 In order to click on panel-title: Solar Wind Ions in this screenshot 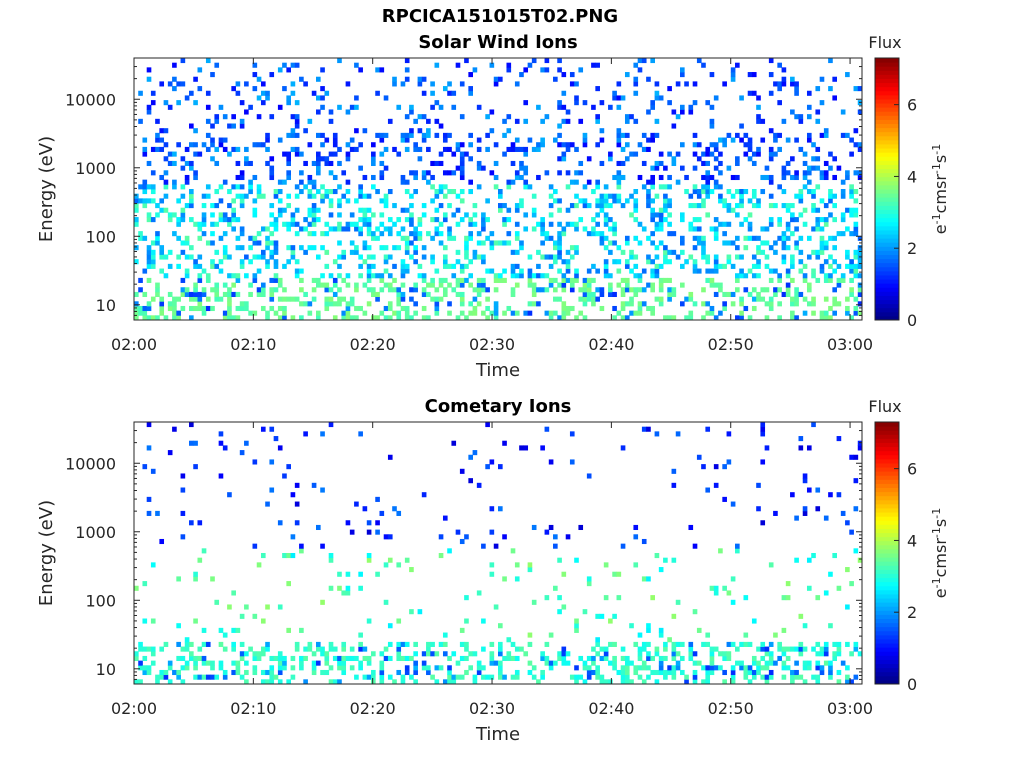, I will do `click(497, 42)`.